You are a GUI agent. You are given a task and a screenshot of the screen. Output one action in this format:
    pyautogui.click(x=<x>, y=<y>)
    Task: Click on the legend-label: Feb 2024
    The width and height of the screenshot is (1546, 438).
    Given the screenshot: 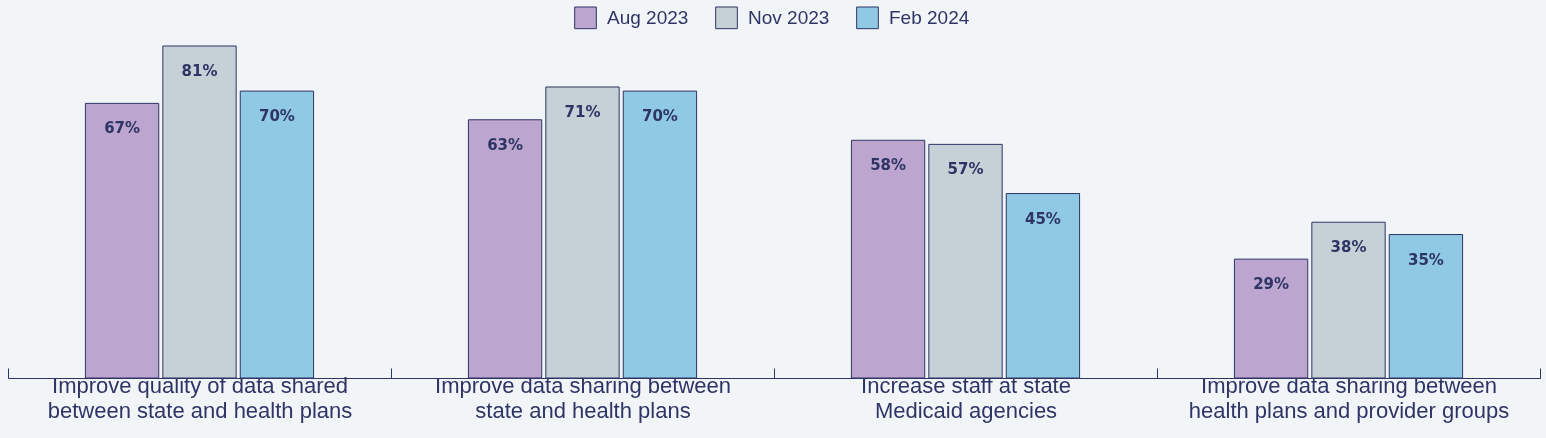 What is the action you would take?
    pyautogui.click(x=929, y=17)
    